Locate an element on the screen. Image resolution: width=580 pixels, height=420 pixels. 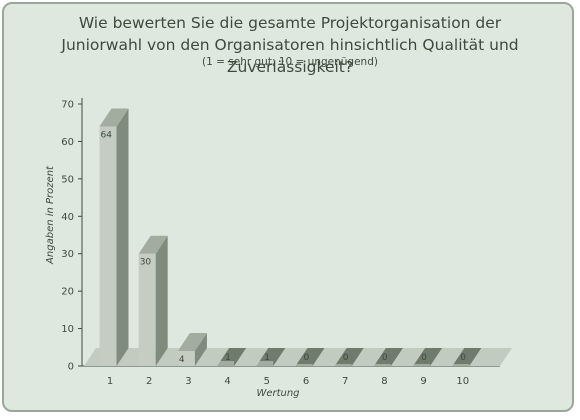
data-label: 64 is located at coordinates (107, 135).